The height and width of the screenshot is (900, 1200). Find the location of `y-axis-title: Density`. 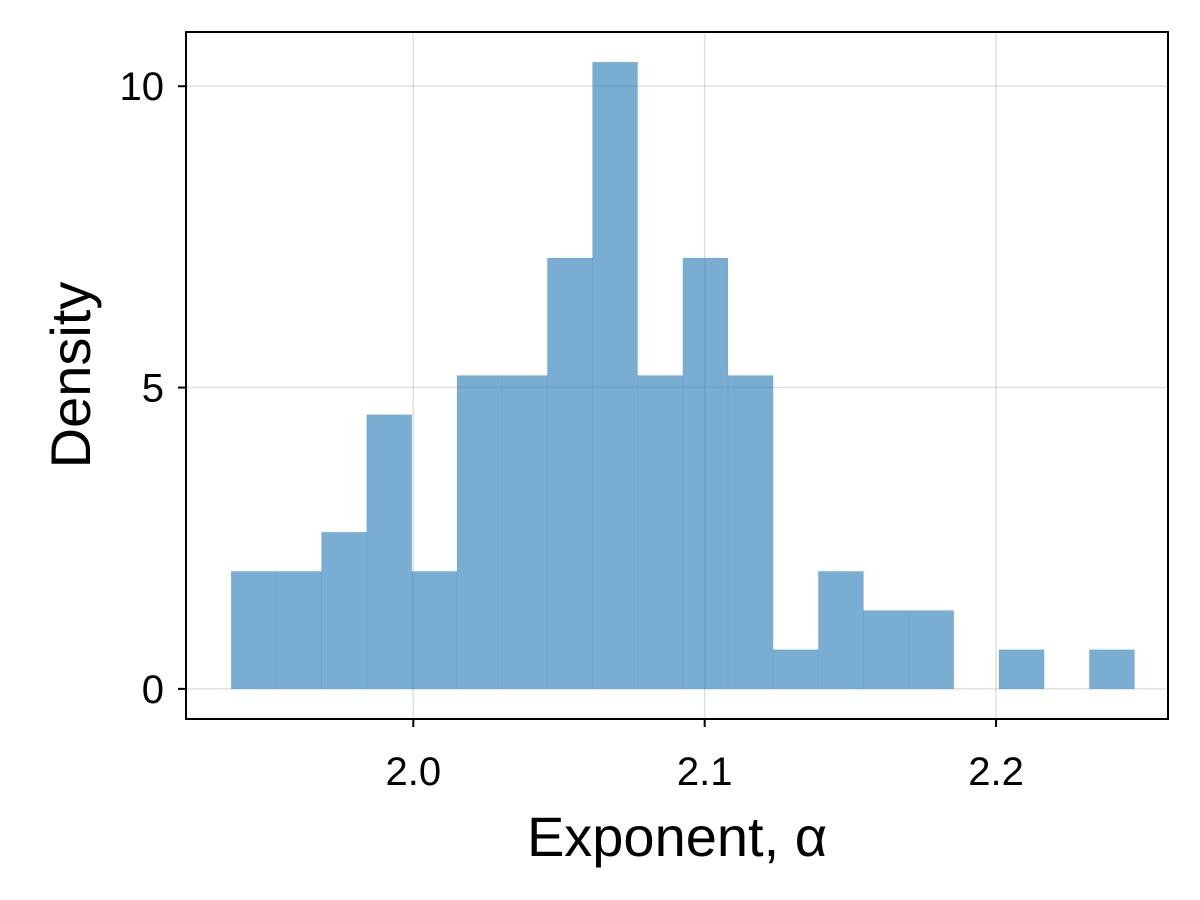

y-axis-title: Density is located at coordinates (70, 375).